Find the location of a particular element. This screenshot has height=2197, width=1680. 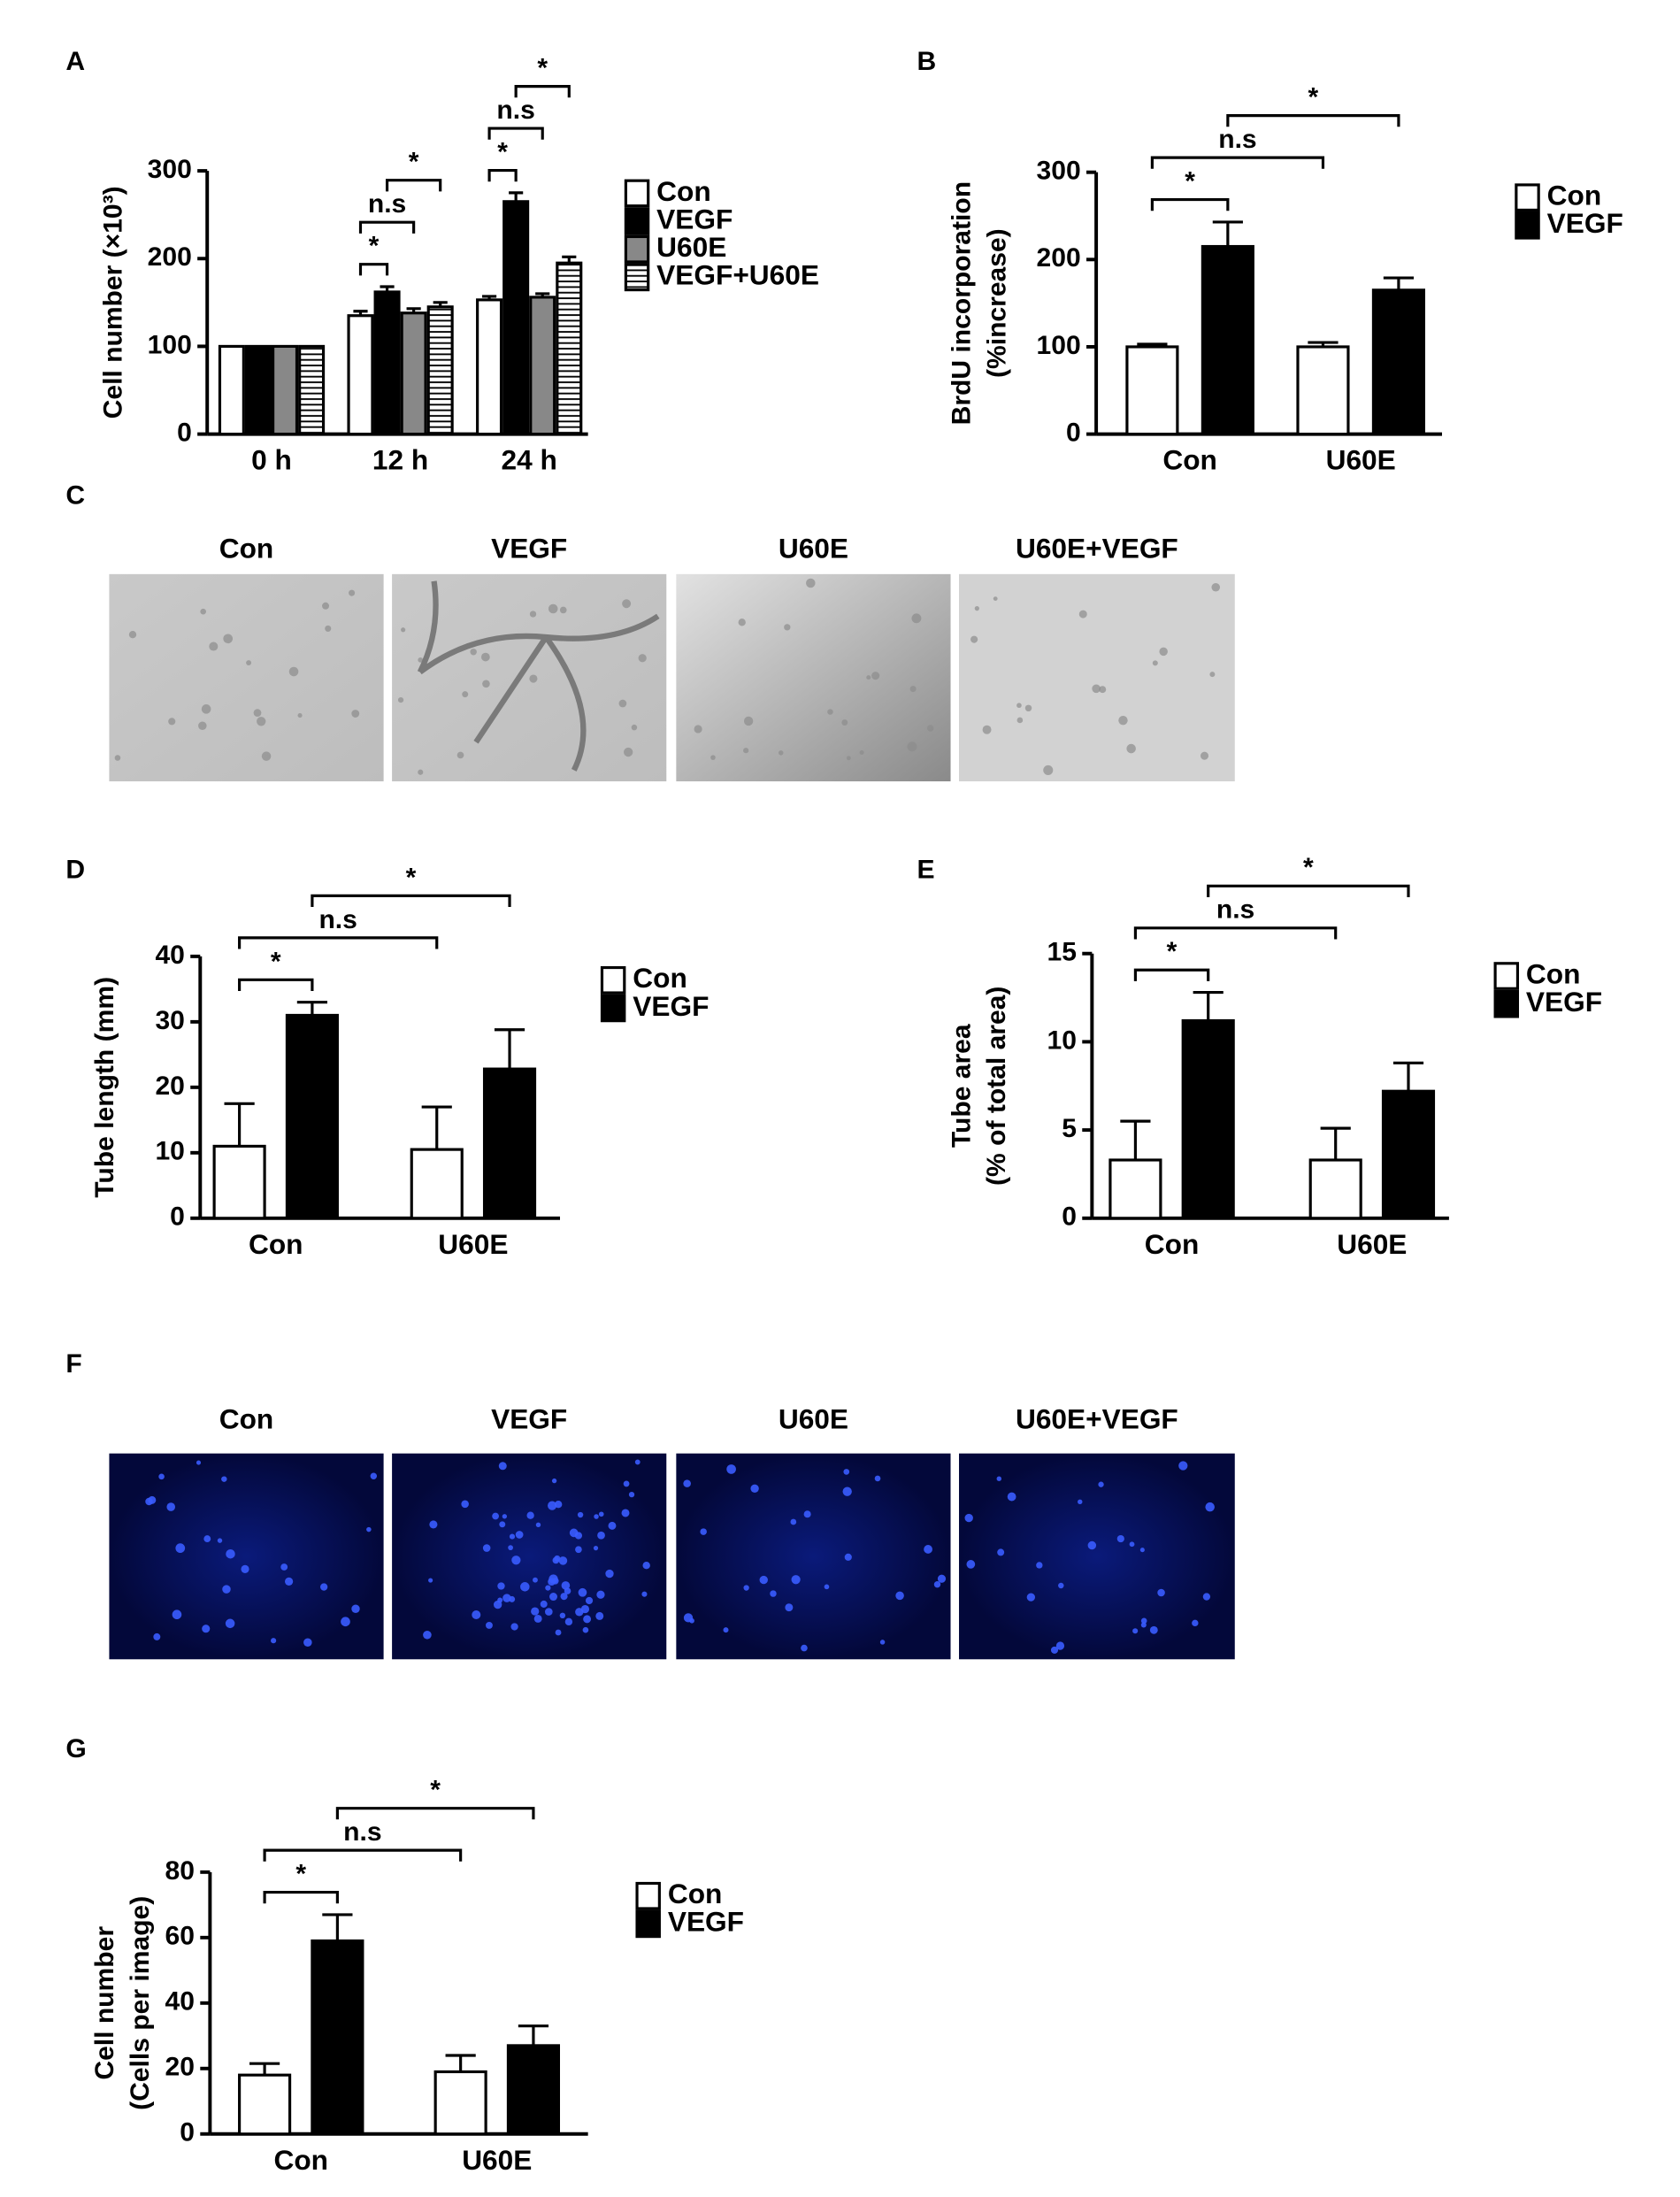

significance-label: * is located at coordinates (1172, 951).